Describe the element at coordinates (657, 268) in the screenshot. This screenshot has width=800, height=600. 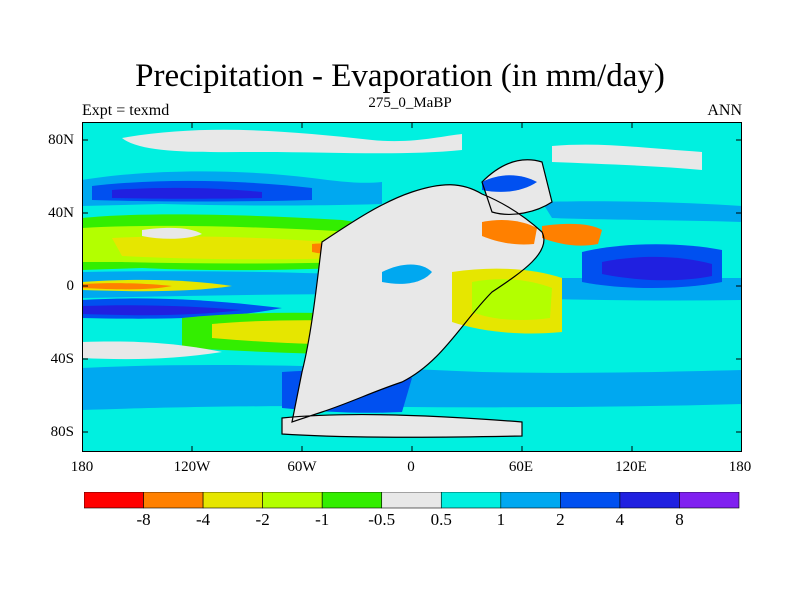
I see `tethys-core` at that location.